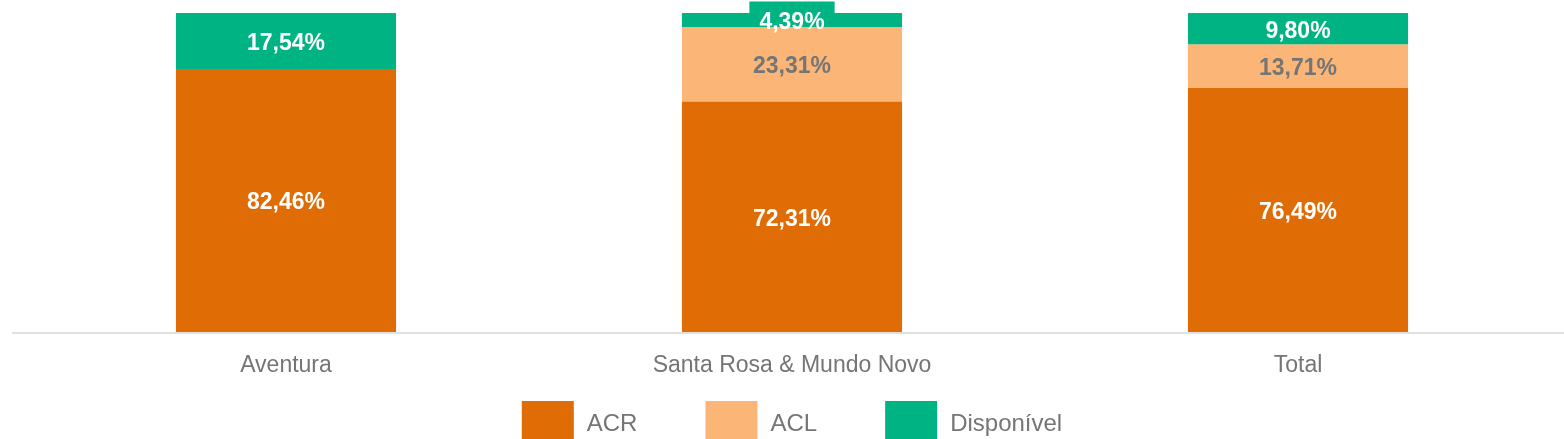  I want to click on data-label: 82,46%, so click(286, 201).